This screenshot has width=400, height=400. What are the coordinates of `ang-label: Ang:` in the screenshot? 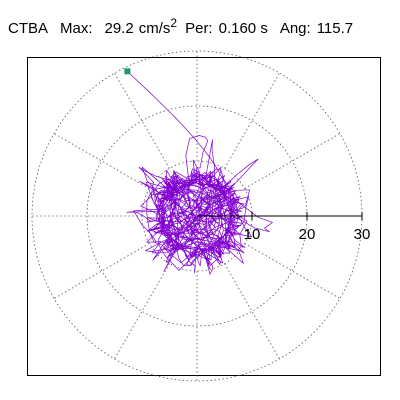 It's located at (295, 28).